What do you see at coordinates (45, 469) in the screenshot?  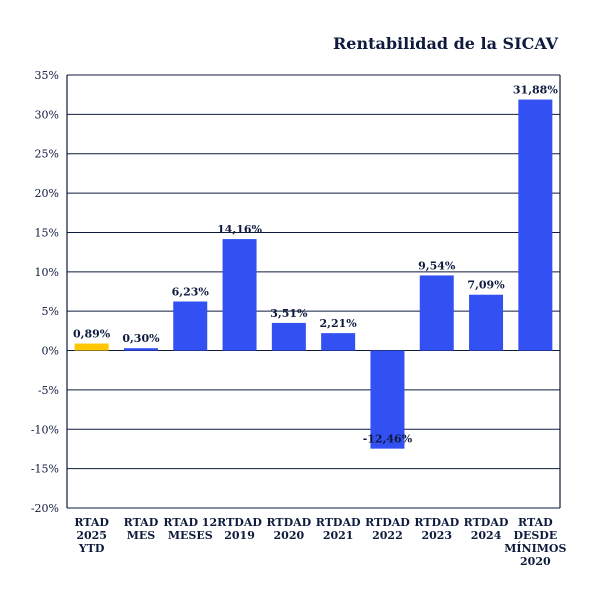 I see `y-tick-label: -15%` at bounding box center [45, 469].